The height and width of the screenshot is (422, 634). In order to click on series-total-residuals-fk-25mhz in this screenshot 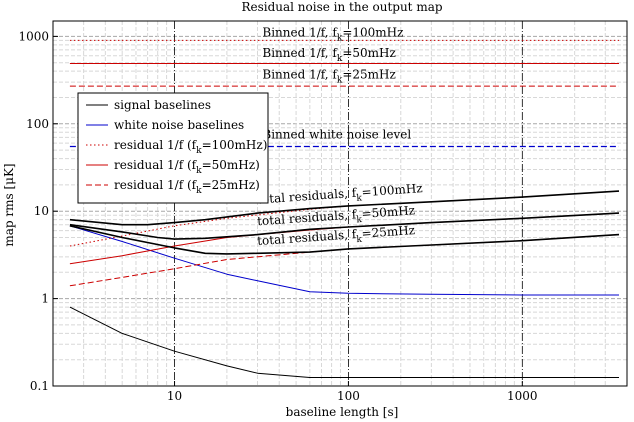, I will do `click(344, 240)`.